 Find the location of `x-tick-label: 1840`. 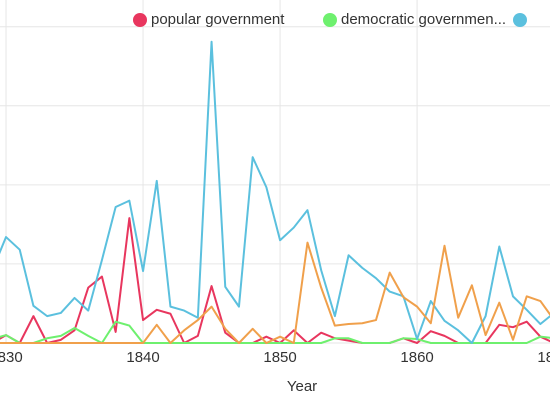

x-tick-label: 1840 is located at coordinates (142, 357).